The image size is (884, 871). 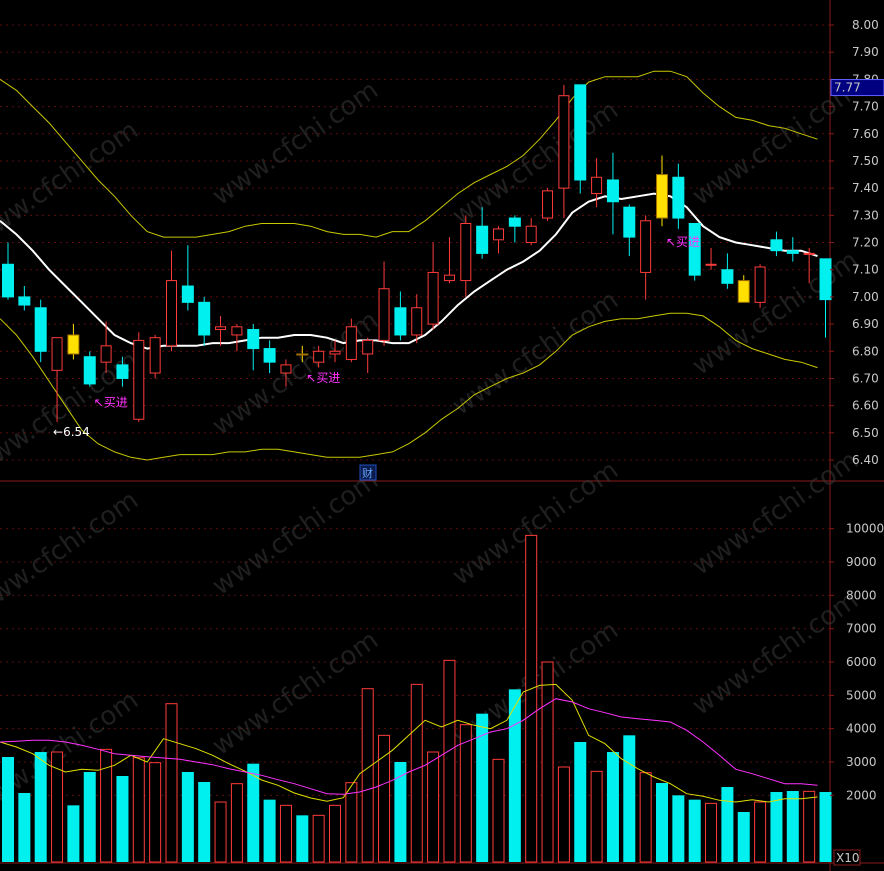 What do you see at coordinates (861, 662) in the screenshot?
I see `volume-tick-label: 6000` at bounding box center [861, 662].